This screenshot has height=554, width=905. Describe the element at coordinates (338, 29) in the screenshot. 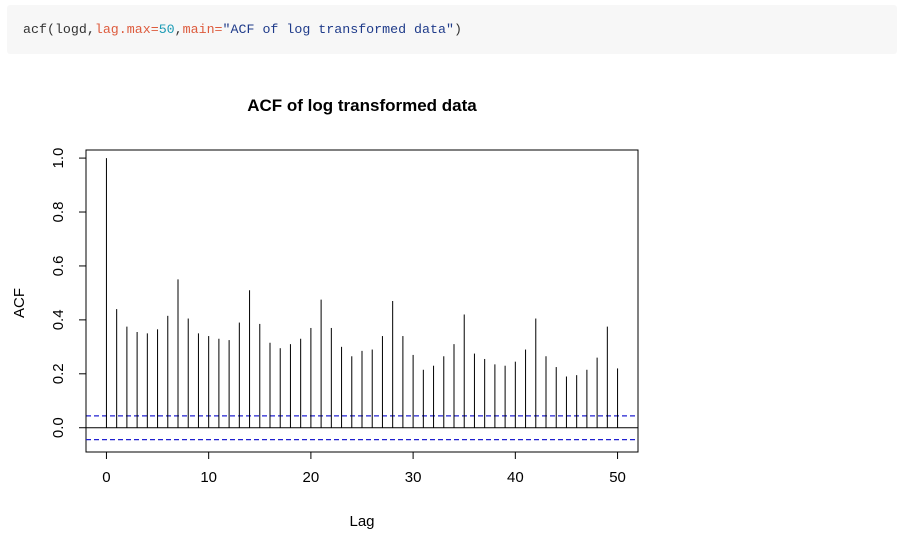

I see `code-arg-main-value: "ACF of log transformed data"` at that location.